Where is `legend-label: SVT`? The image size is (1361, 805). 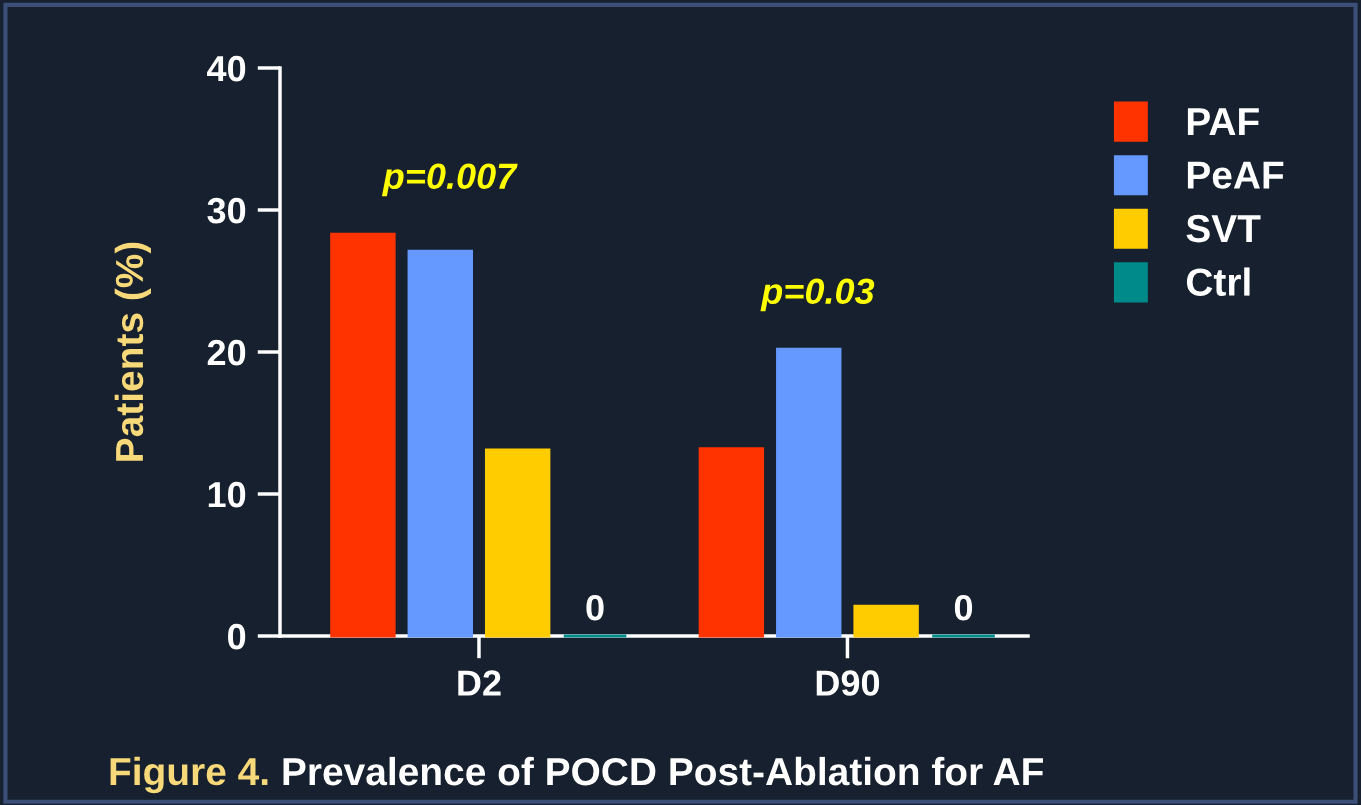 legend-label: SVT is located at coordinates (1223, 228).